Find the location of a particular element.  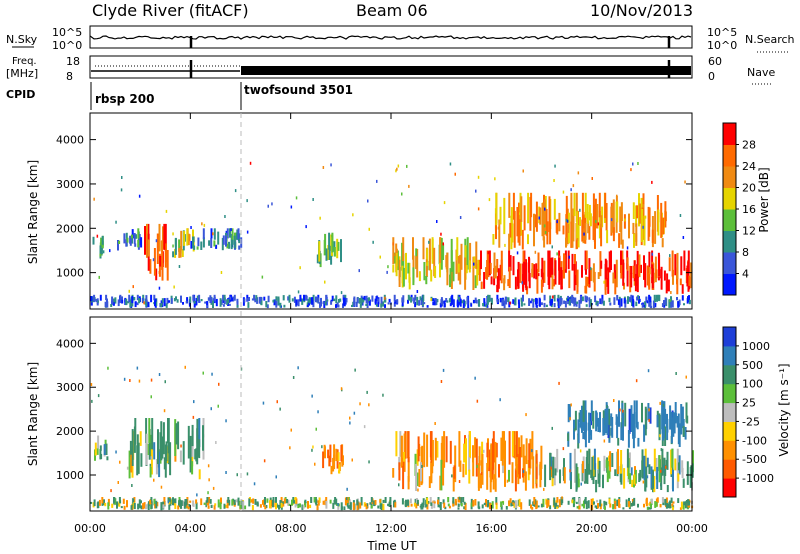

colorbar-tick-label: 28 is located at coordinates (749, 145).